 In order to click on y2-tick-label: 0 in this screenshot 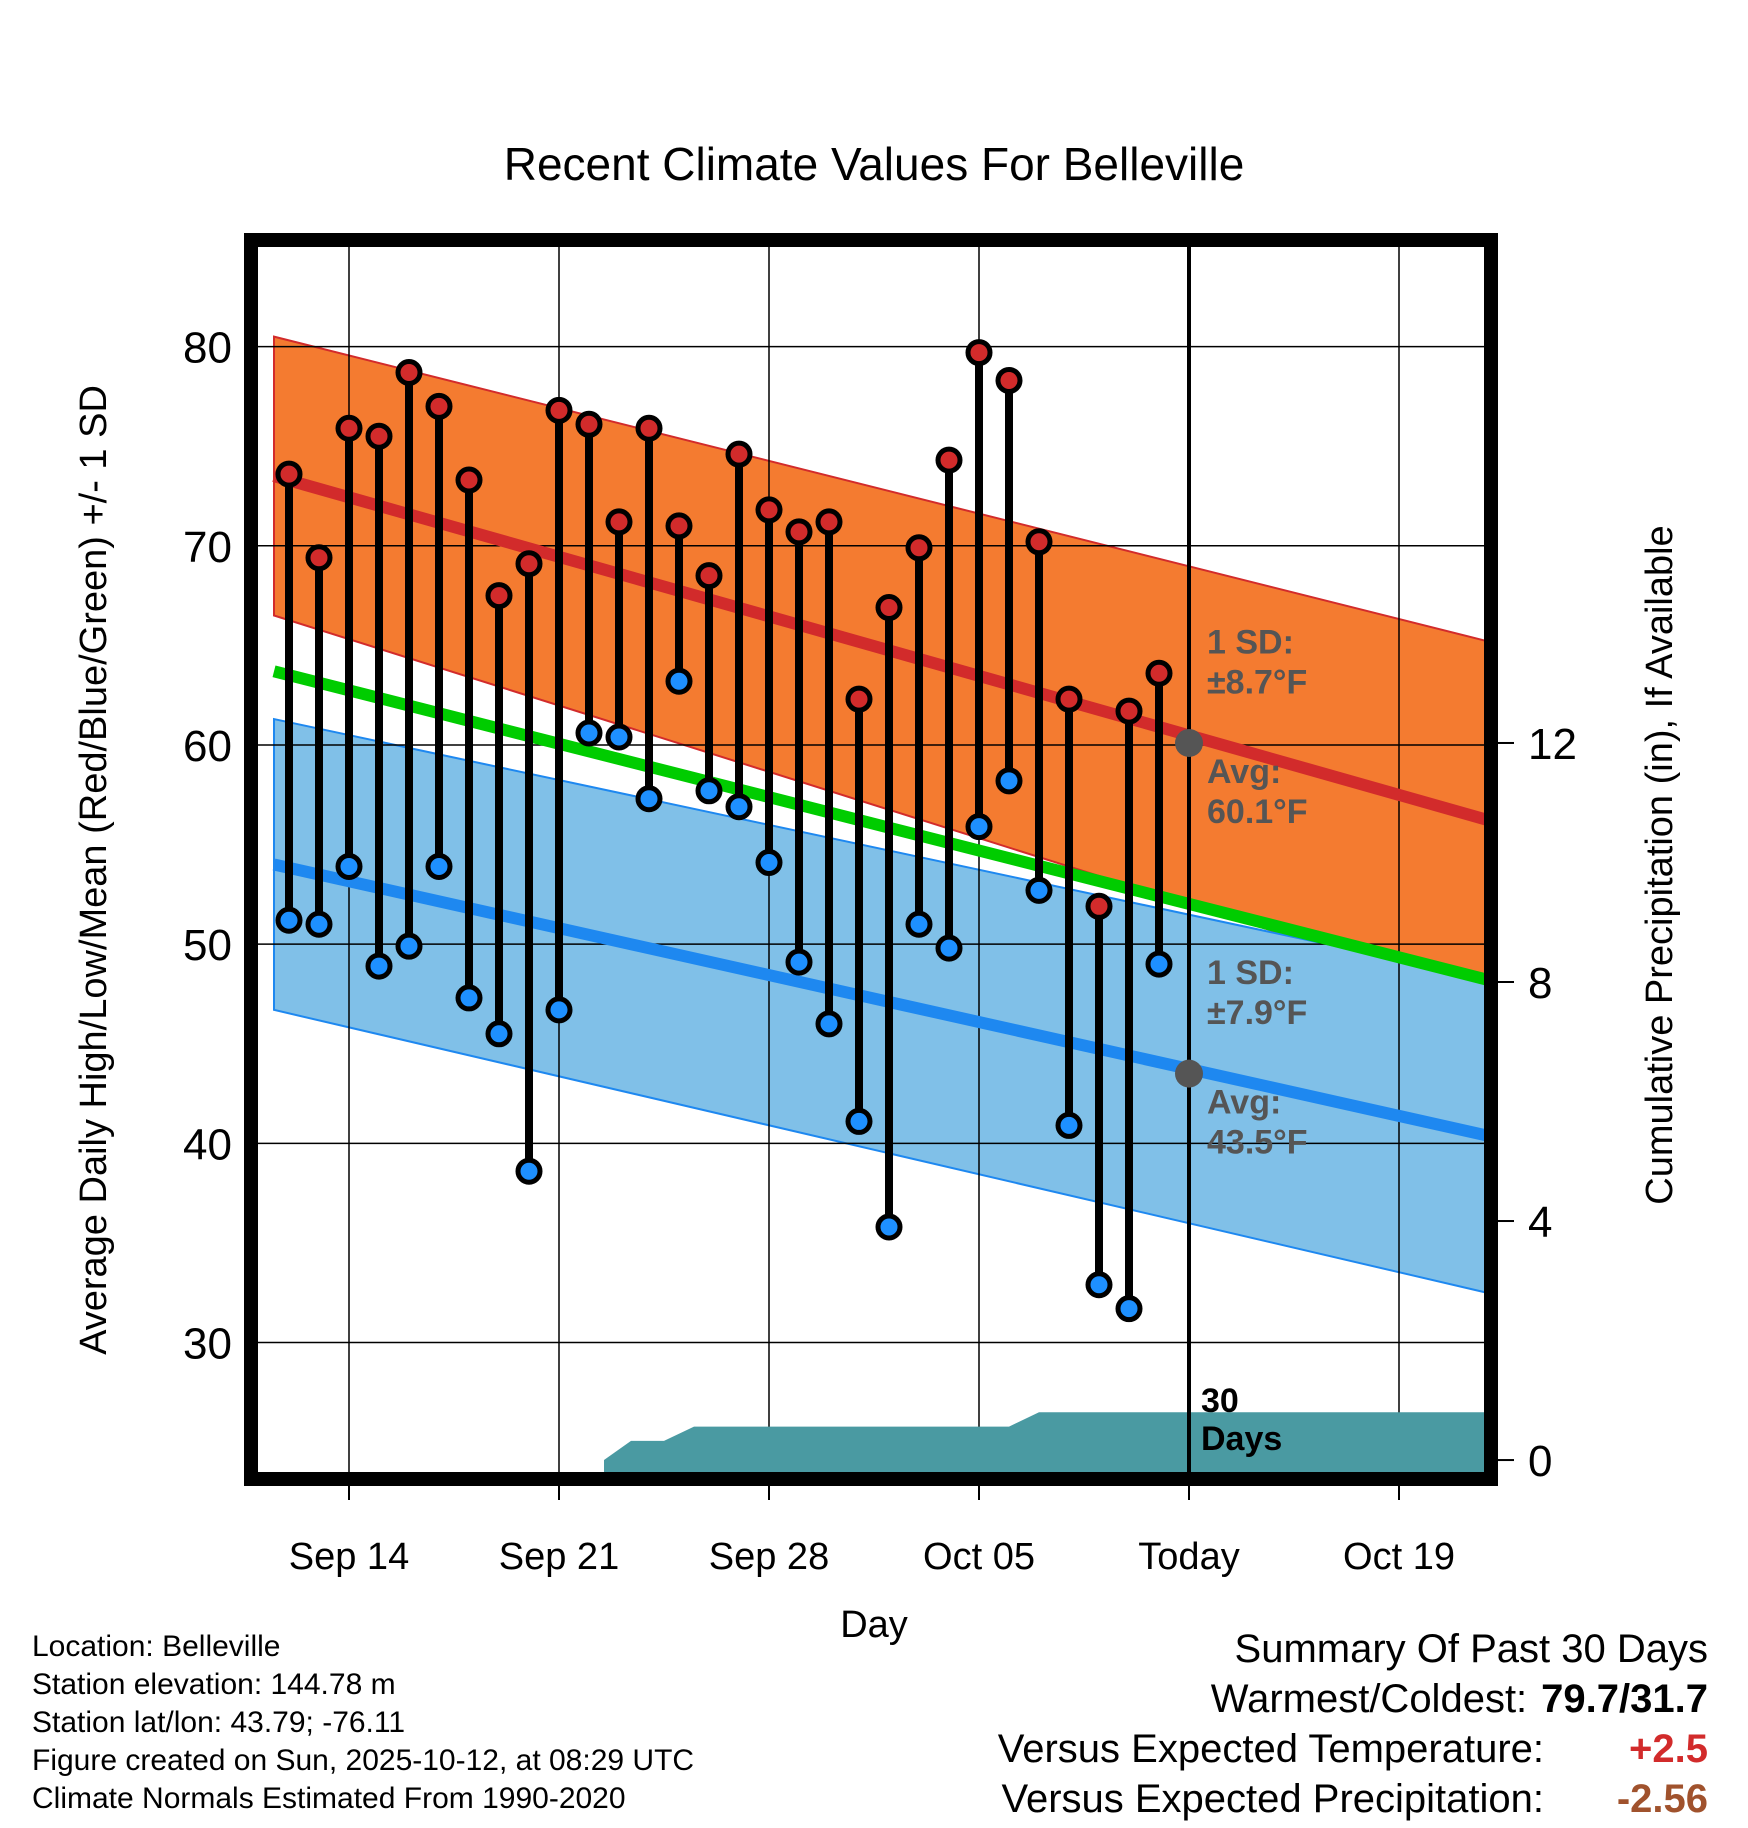, I will do `click(1540, 1461)`.